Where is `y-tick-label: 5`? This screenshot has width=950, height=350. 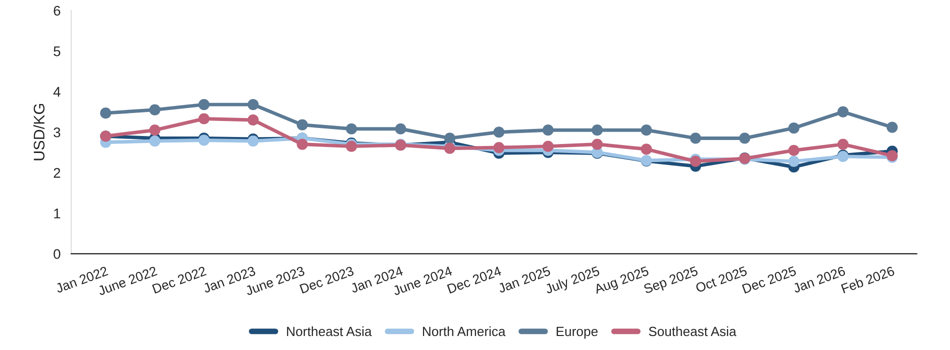 y-tick-label: 5 is located at coordinates (57, 51).